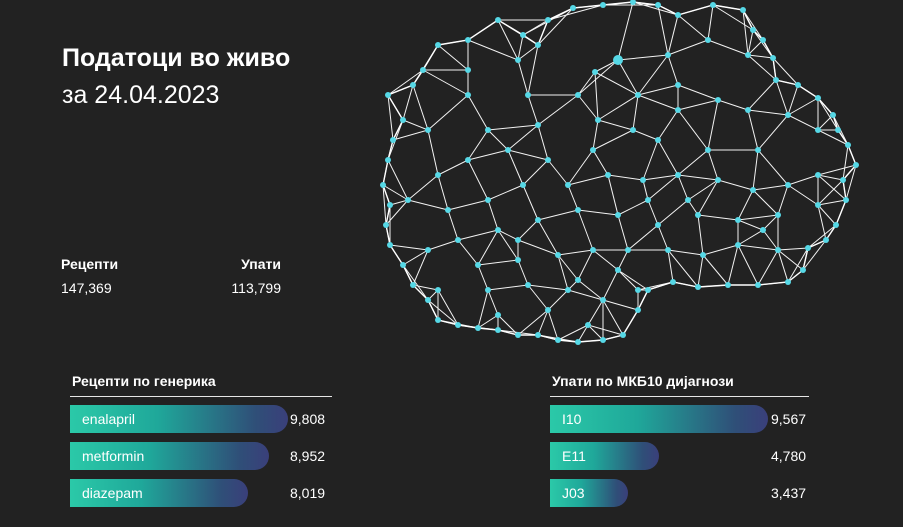  I want to click on bar-value: 9,808, so click(308, 419).